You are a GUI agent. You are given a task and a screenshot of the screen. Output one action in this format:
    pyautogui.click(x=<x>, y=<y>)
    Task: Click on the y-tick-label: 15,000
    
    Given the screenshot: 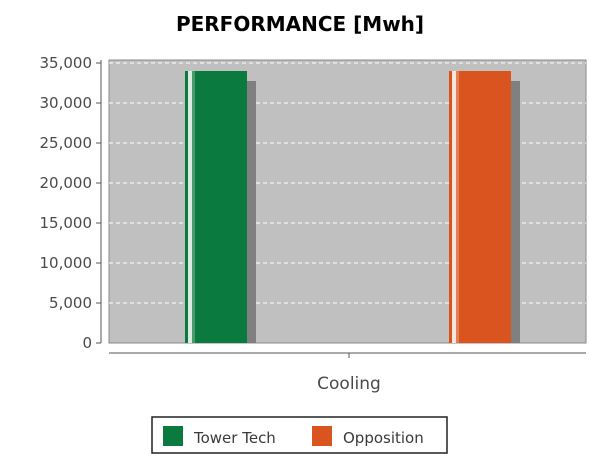 What is the action you would take?
    pyautogui.click(x=66, y=223)
    